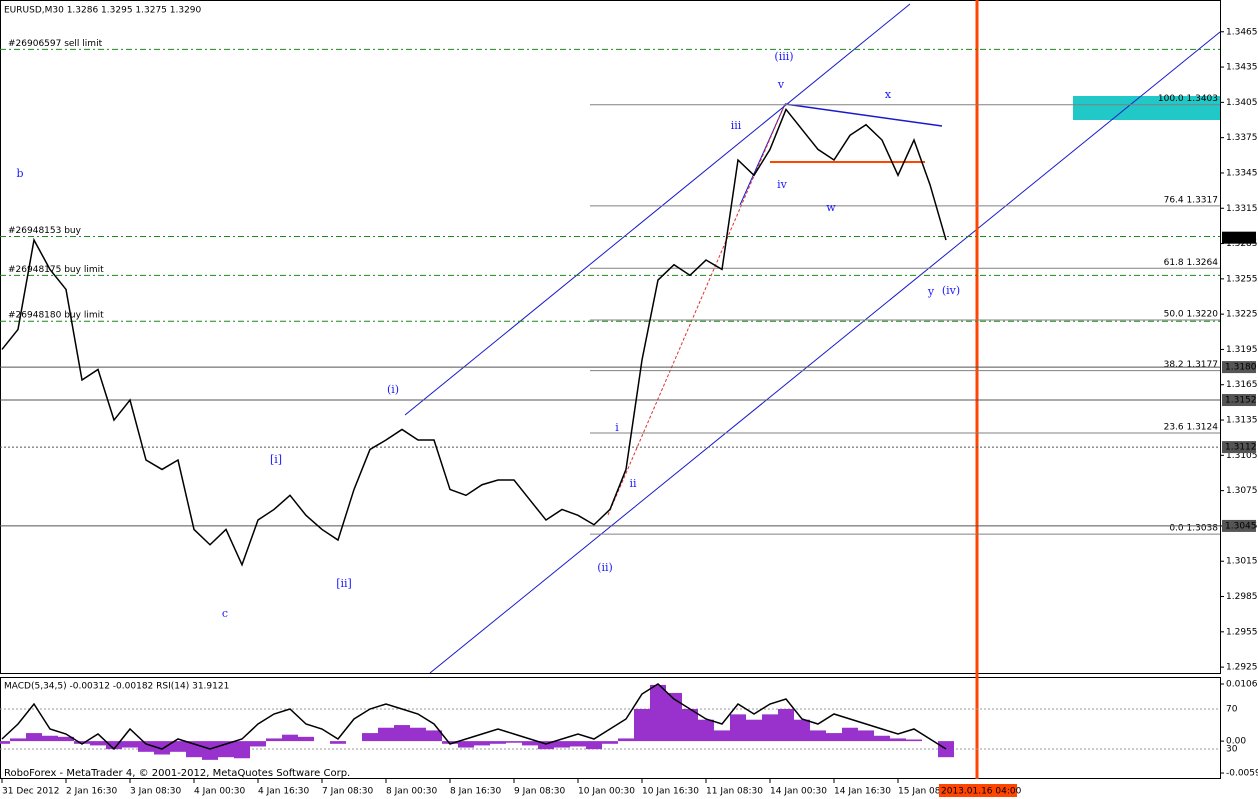 The height and width of the screenshot is (799, 1258). What do you see at coordinates (1242, 68) in the screenshot?
I see `y-tick-label: 1.3435` at bounding box center [1242, 68].